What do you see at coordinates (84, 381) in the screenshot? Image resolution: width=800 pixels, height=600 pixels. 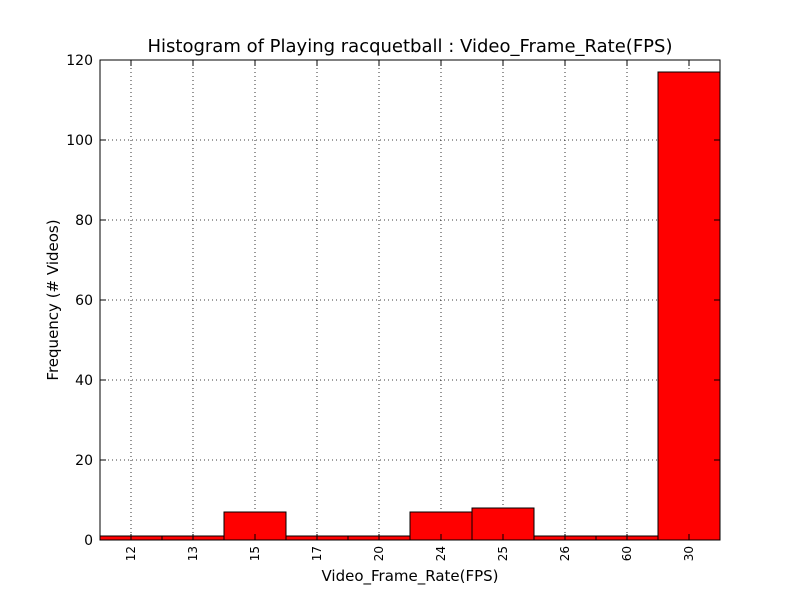 I see `y-tick-label: 40` at bounding box center [84, 381].